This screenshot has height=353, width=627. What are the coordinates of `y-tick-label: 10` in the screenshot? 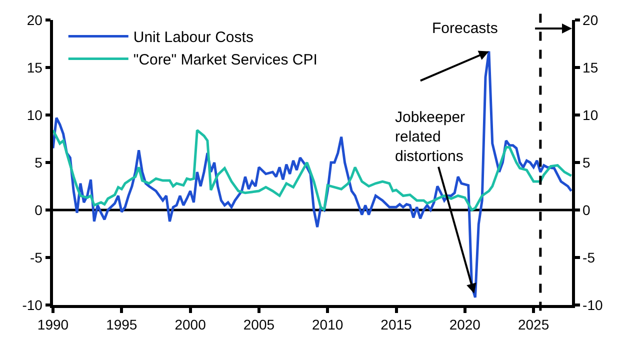 It's located at (34, 114).